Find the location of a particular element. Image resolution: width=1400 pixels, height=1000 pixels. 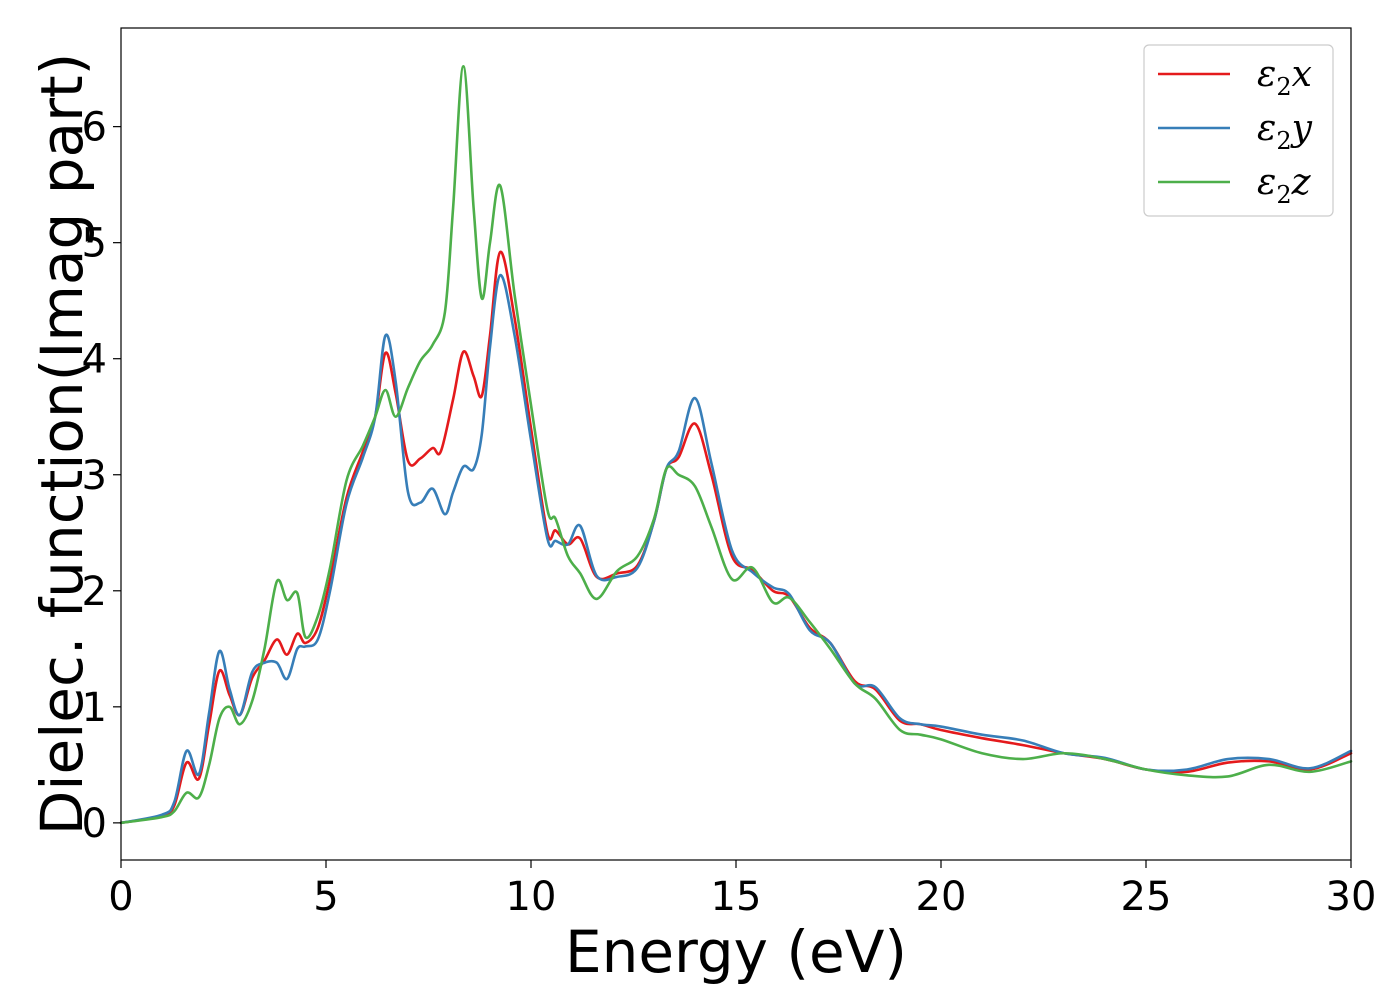

legend-label-x: ε2x is located at coordinates (1284, 77).